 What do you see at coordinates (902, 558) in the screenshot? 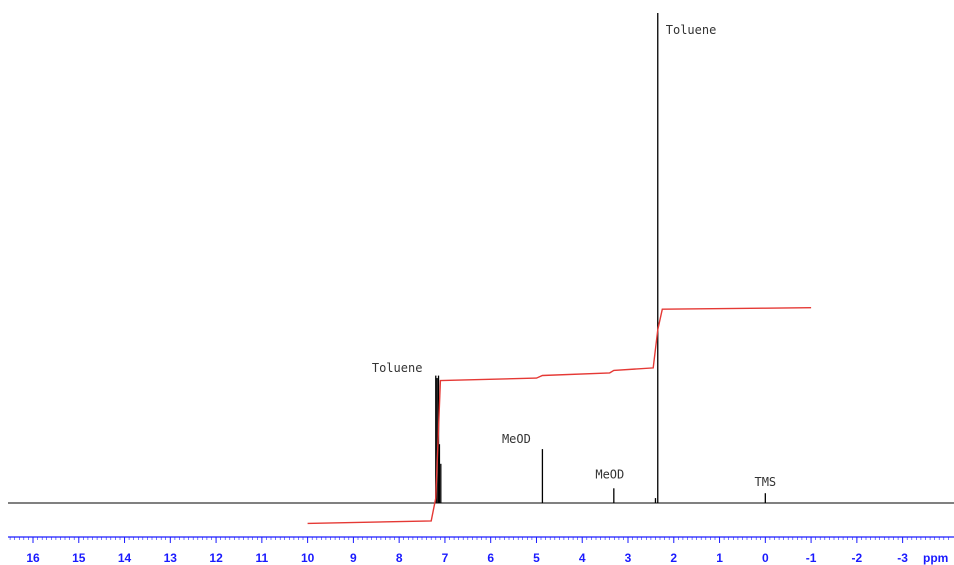
I see `ppm-tick-label: -3` at bounding box center [902, 558].